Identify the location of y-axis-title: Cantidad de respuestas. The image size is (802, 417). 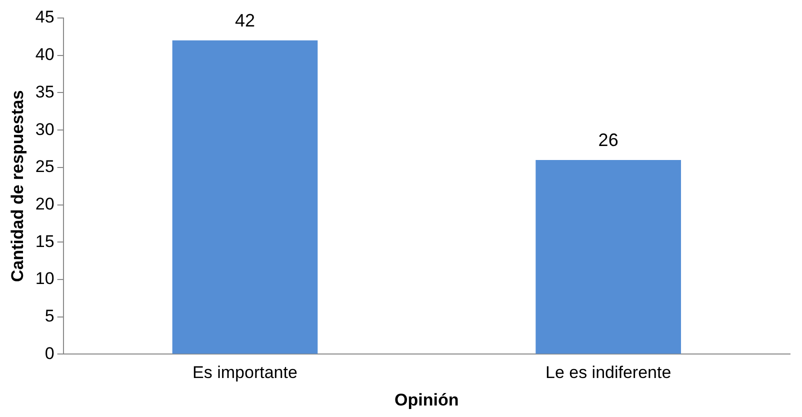
(17, 186).